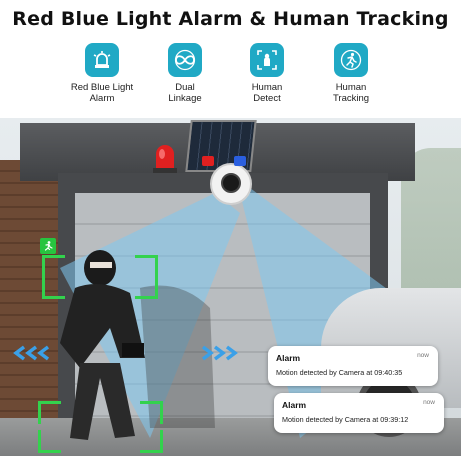 This screenshot has width=461, height=456. What do you see at coordinates (240, 161) in the screenshot?
I see `camera-blue-light` at bounding box center [240, 161].